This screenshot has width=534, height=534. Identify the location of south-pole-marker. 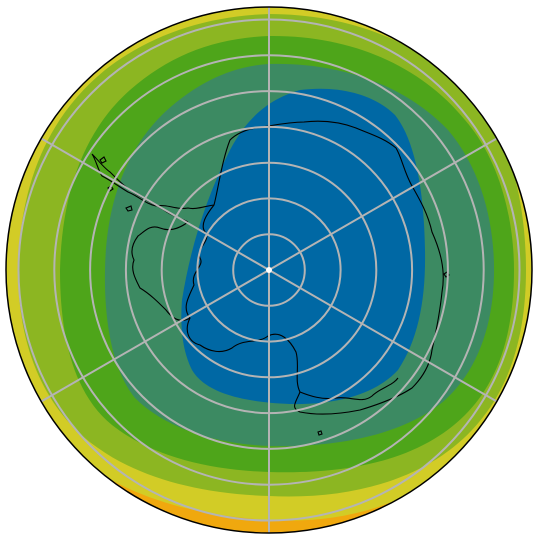
(269, 270).